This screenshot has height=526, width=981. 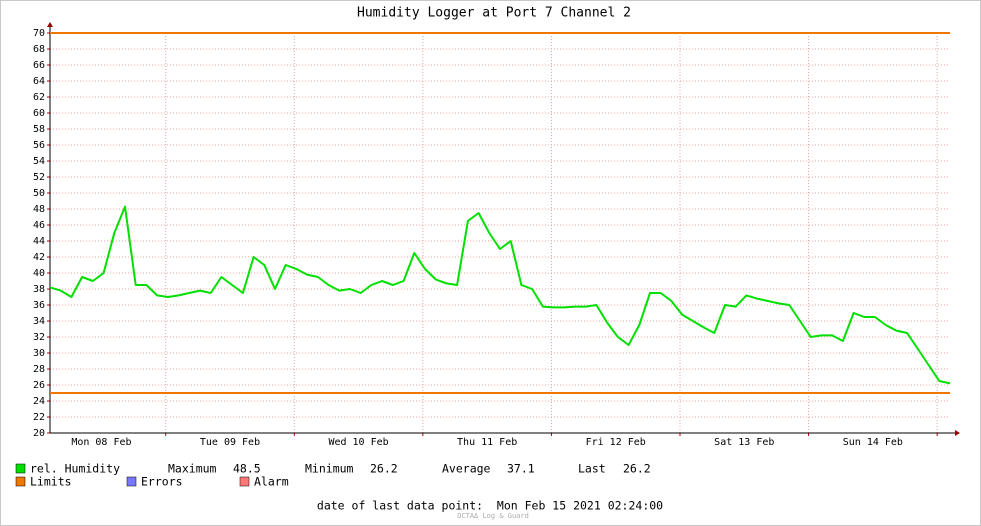 What do you see at coordinates (39, 145) in the screenshot?
I see `y-tick-label: 56` at bounding box center [39, 145].